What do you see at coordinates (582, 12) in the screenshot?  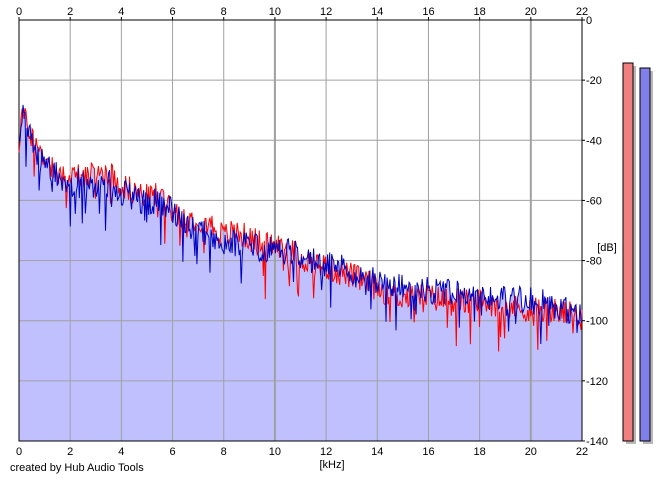 I see `x-tick-top: 22` at bounding box center [582, 12].